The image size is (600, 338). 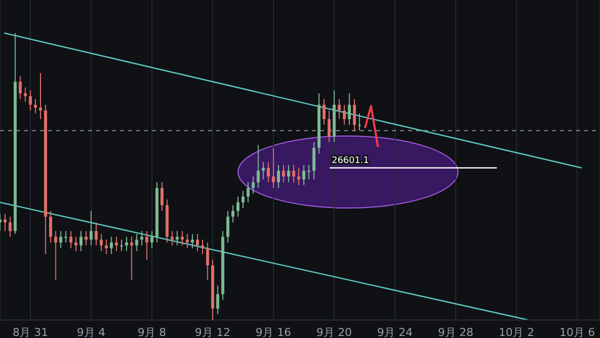 I want to click on x-tick-label: 9月 16, so click(x=274, y=332).